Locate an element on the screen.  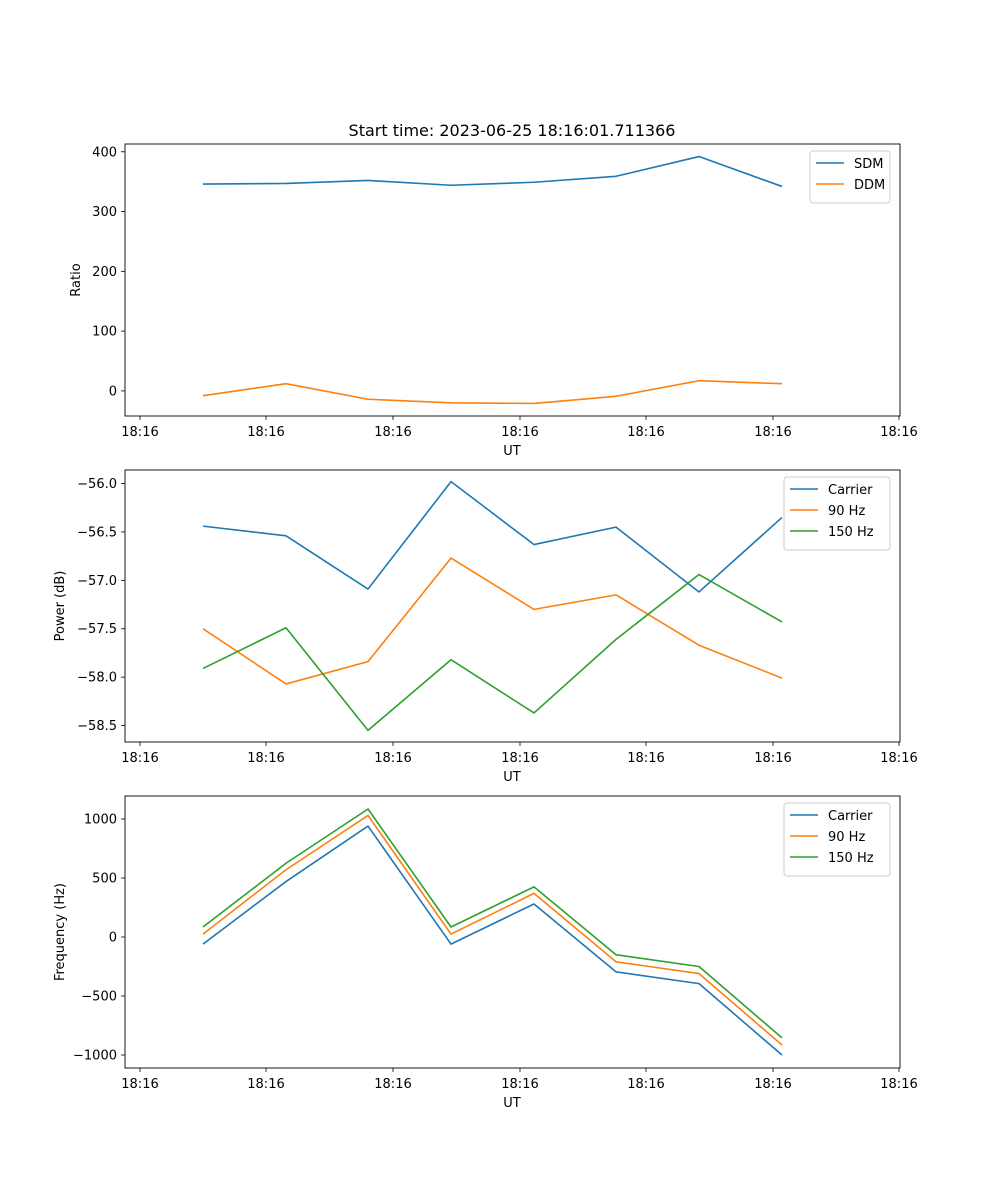
legend-box is located at coordinates (850, 177).